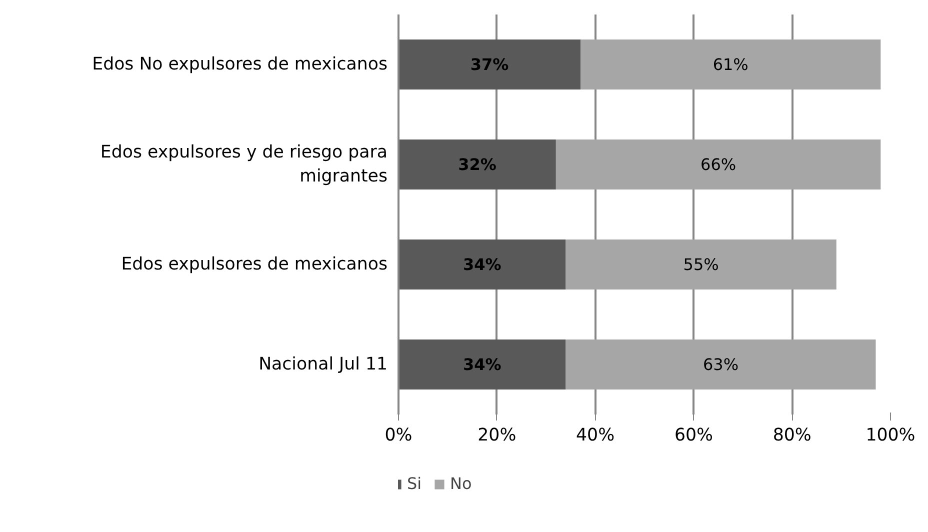  I want to click on y-tick-label: Edos expulsores y de riesgo para migrantes, so click(244, 164).